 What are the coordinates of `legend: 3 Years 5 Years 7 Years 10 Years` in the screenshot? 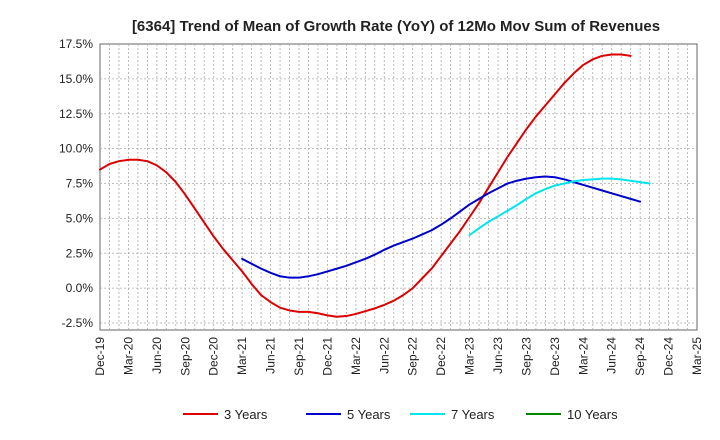 It's located at (400, 414).